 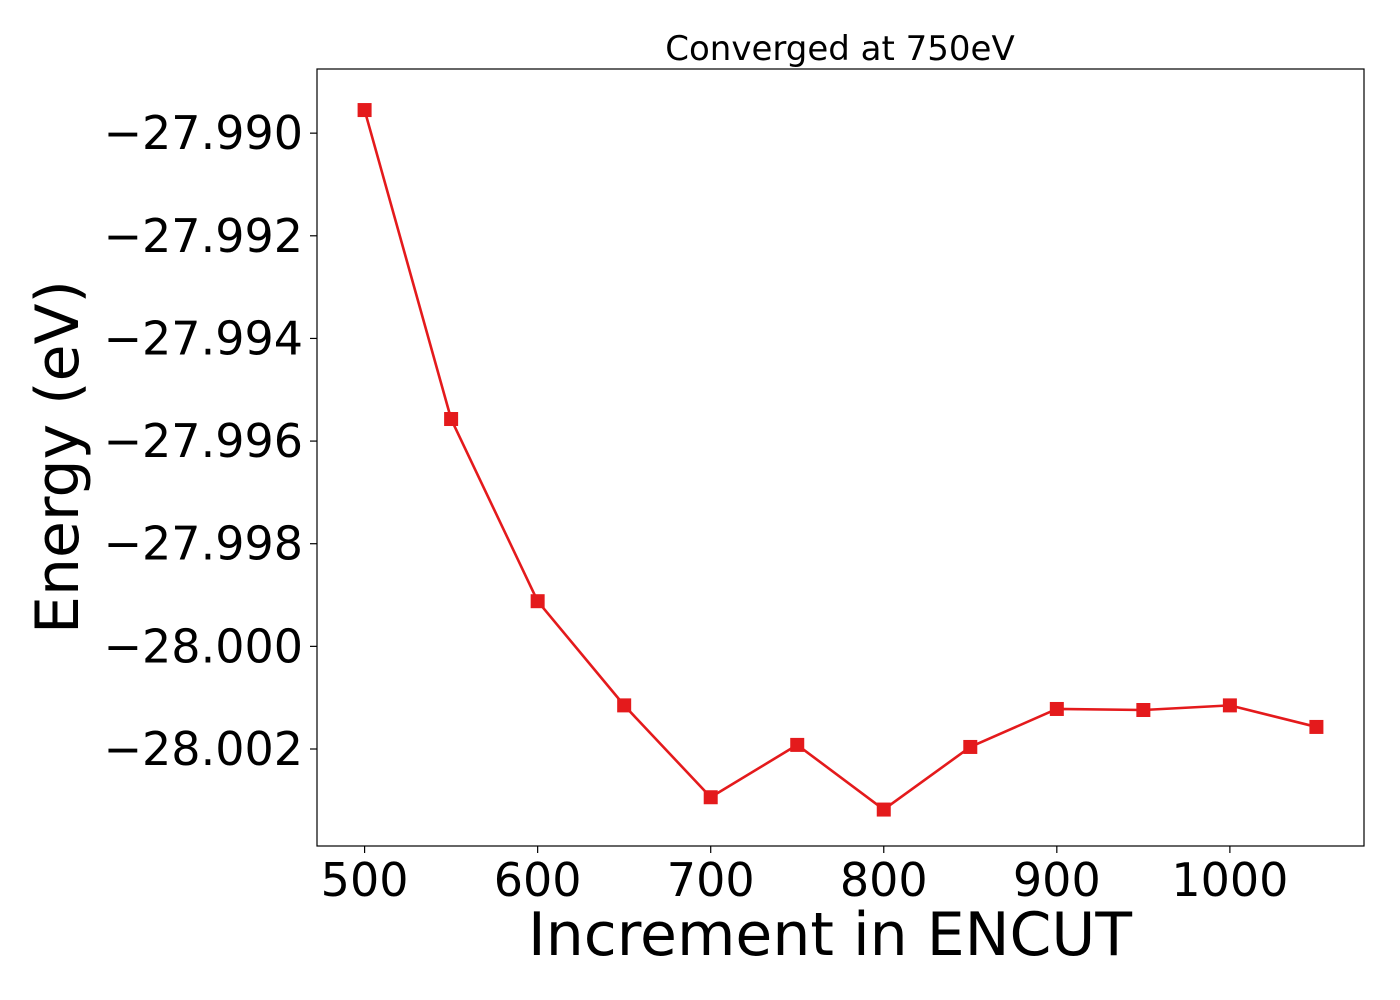 What do you see at coordinates (1057, 880) in the screenshot?
I see `x-tick-label: 900` at bounding box center [1057, 880].